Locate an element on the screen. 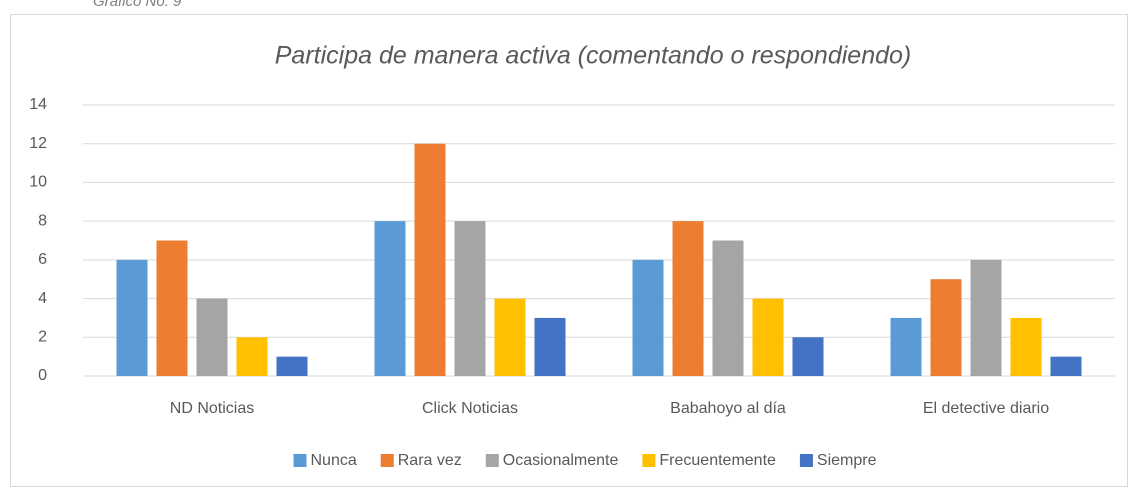  y-tick-label: 4 is located at coordinates (42, 298).